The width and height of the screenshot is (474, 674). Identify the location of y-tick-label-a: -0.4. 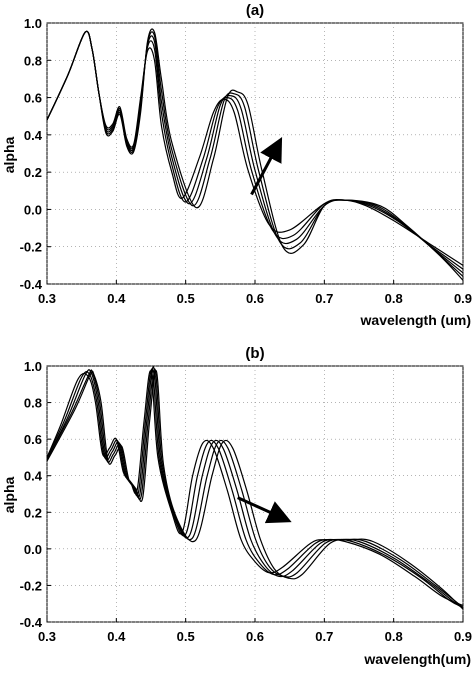
(31, 284).